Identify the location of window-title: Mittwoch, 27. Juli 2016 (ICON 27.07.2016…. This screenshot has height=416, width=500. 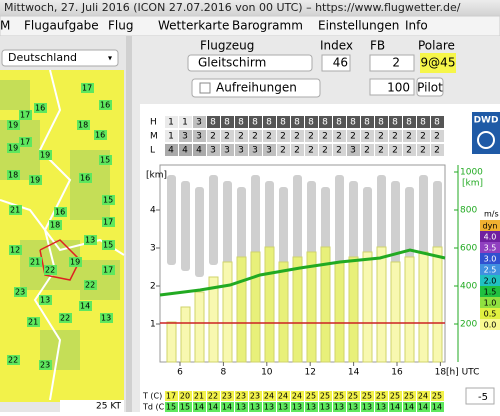
(232, 7).